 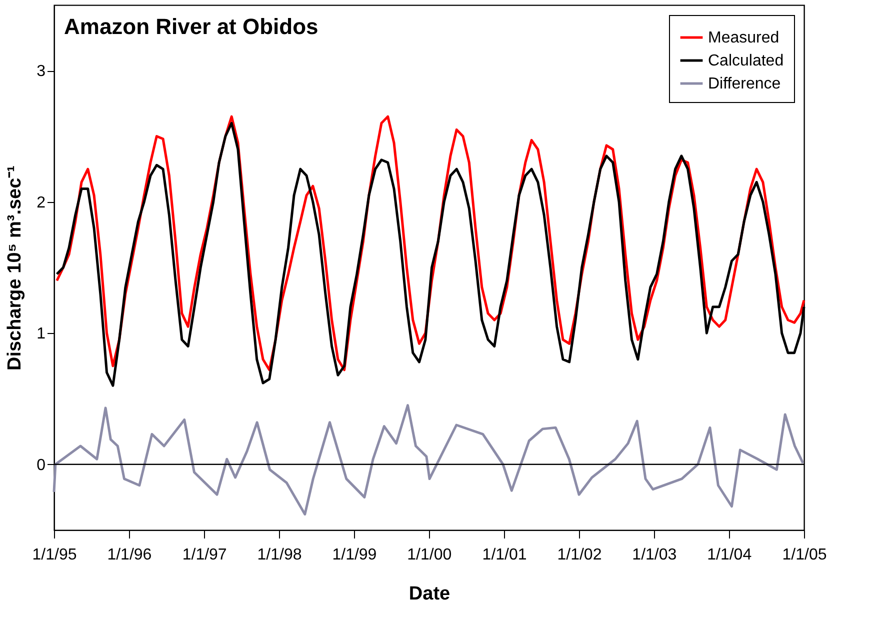 I want to click on chart-title: Amazon River at Obidos, so click(x=191, y=26).